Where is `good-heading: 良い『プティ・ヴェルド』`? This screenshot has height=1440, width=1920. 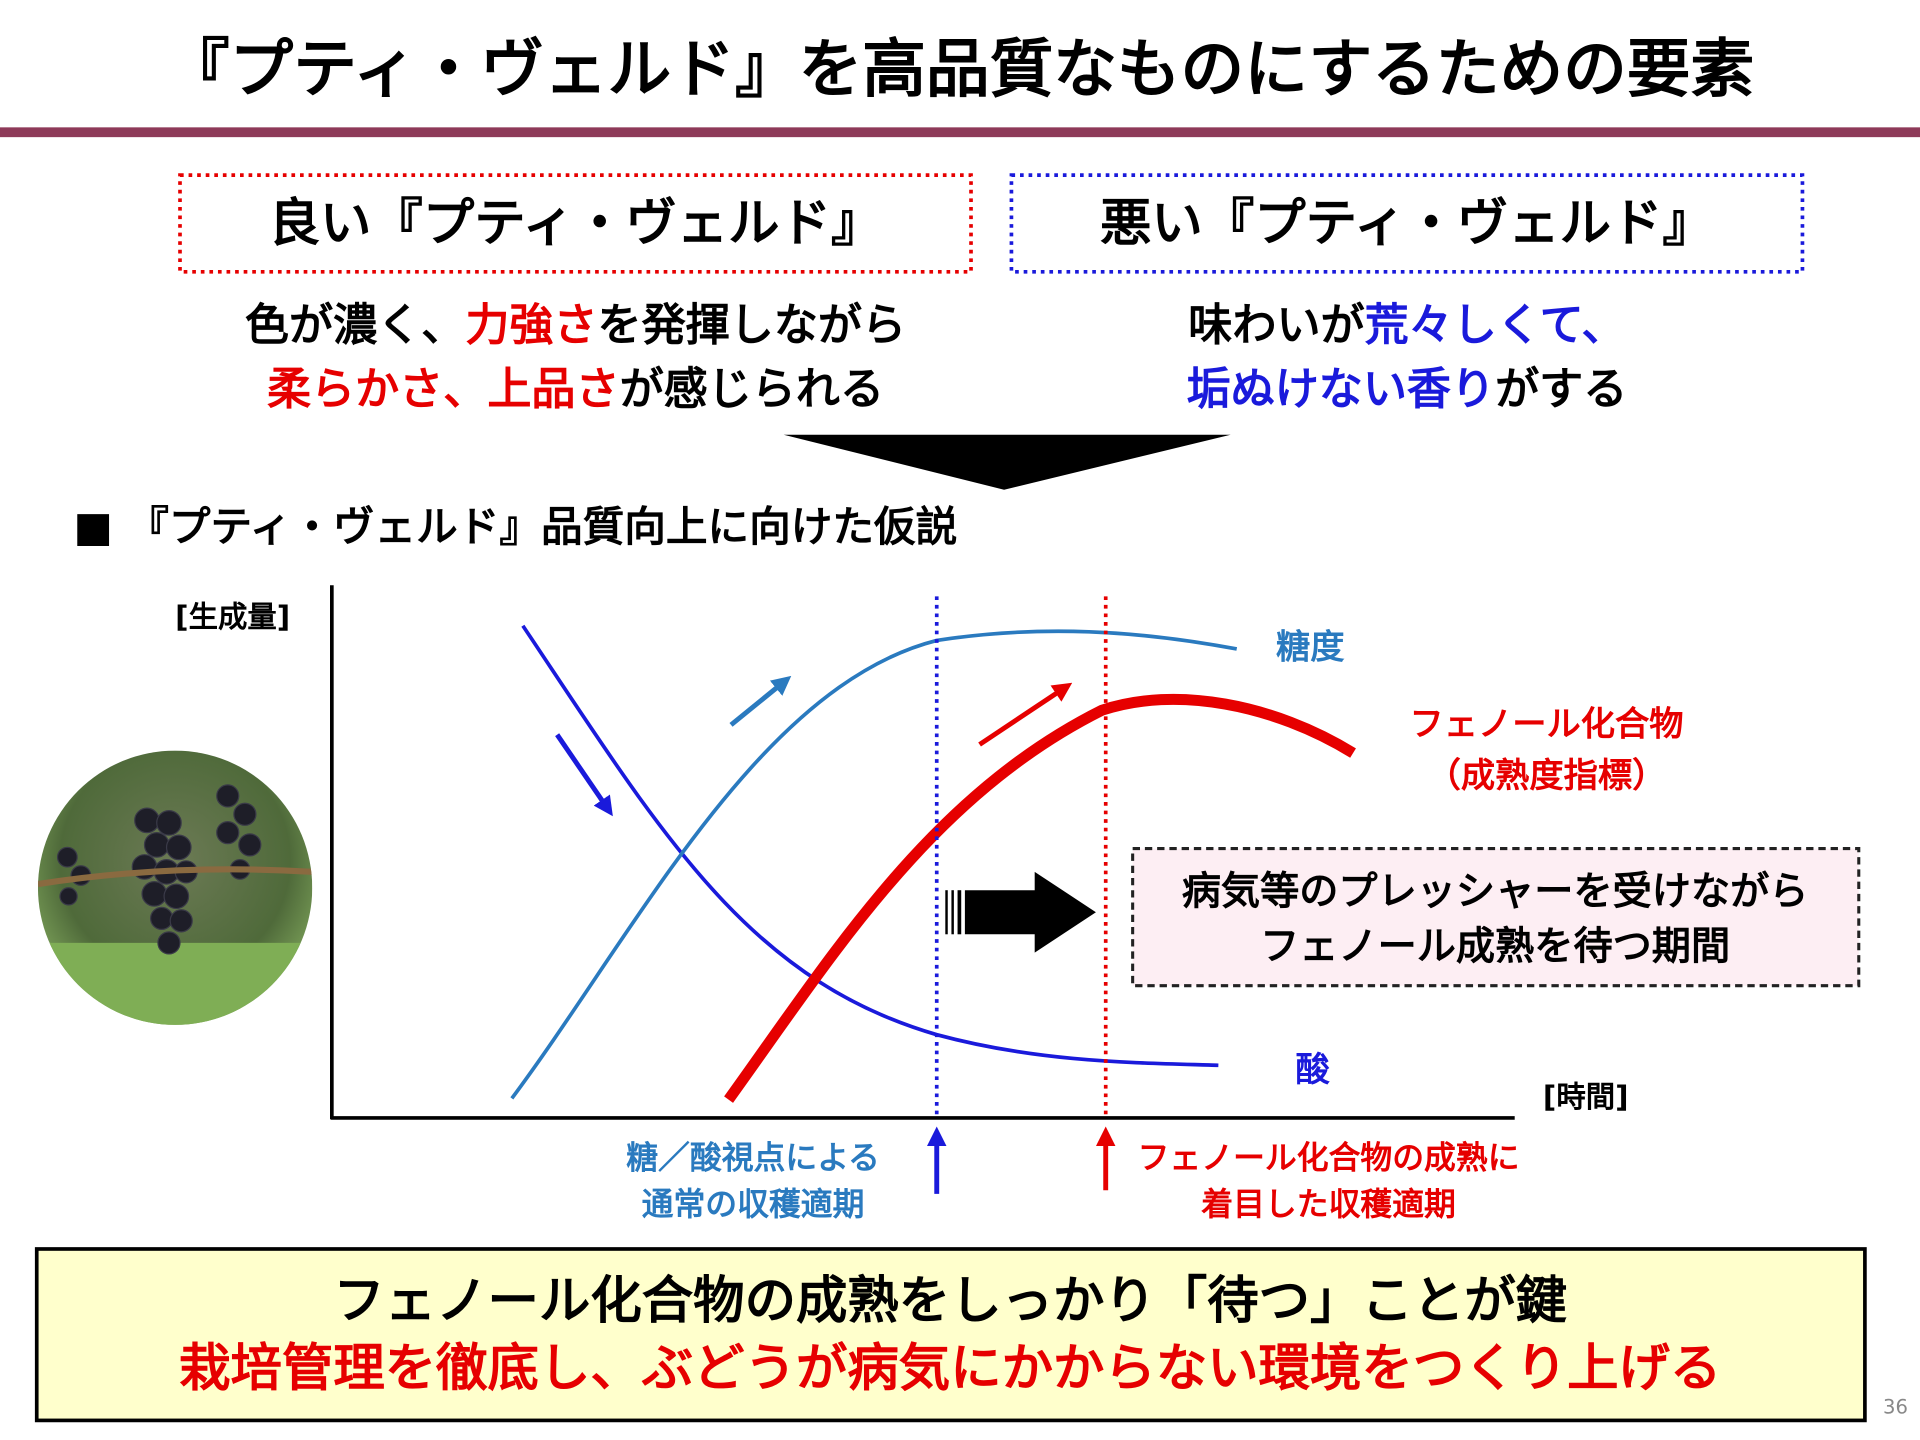
good-heading: 良い『プティ・ヴェルド』 is located at coordinates (576, 224).